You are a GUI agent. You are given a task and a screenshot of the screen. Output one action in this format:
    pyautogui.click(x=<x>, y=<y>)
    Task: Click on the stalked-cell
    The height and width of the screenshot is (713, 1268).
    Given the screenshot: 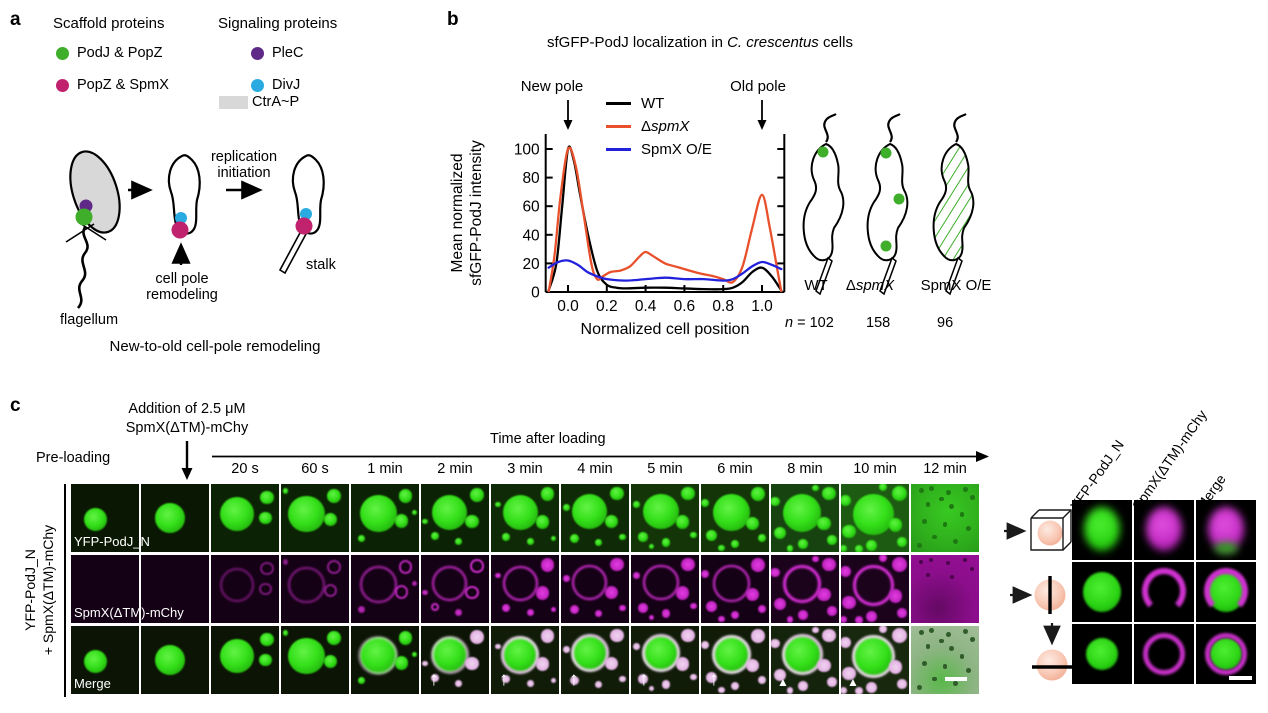 What is the action you would take?
    pyautogui.click(x=301, y=214)
    